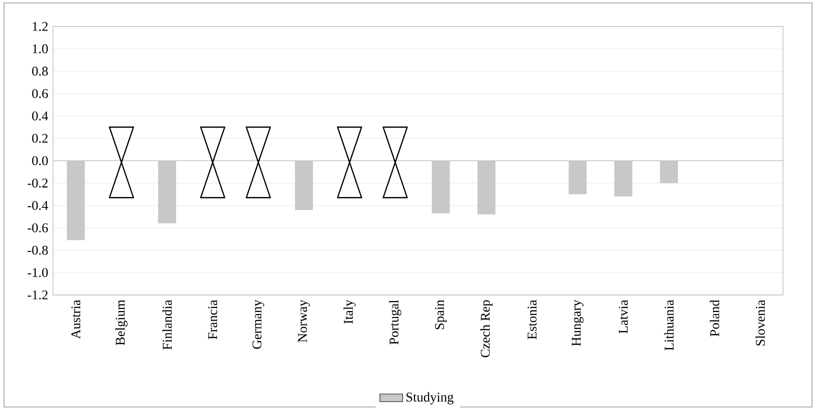 This screenshot has width=816, height=409. What do you see at coordinates (213, 320) in the screenshot?
I see `x-tick-label: Francia` at bounding box center [213, 320].